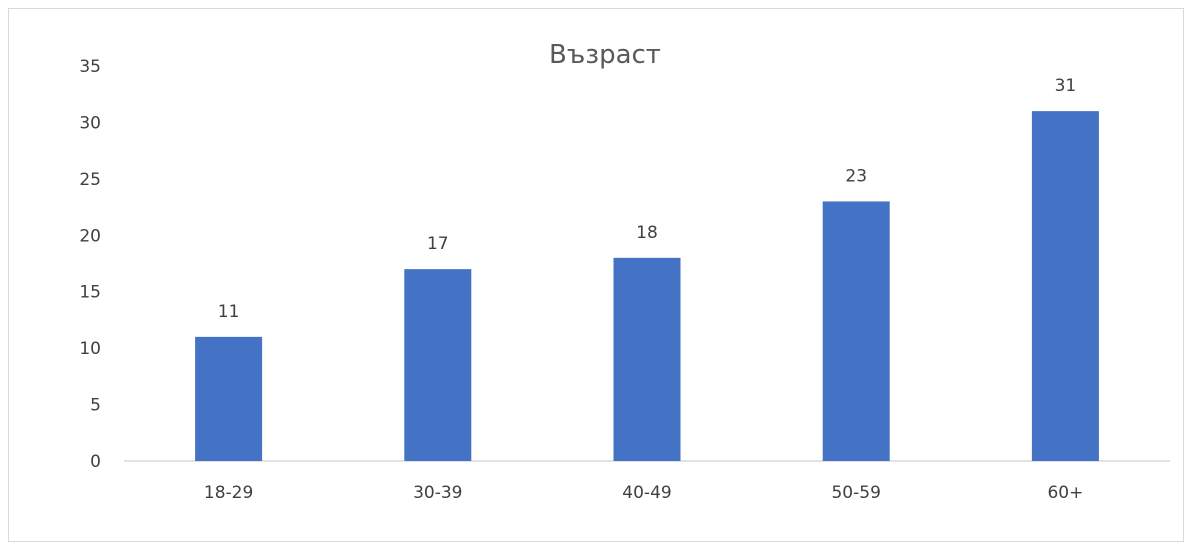 This screenshot has height=546, width=1188. I want to click on x-tick-label: 50-59, so click(855, 493).